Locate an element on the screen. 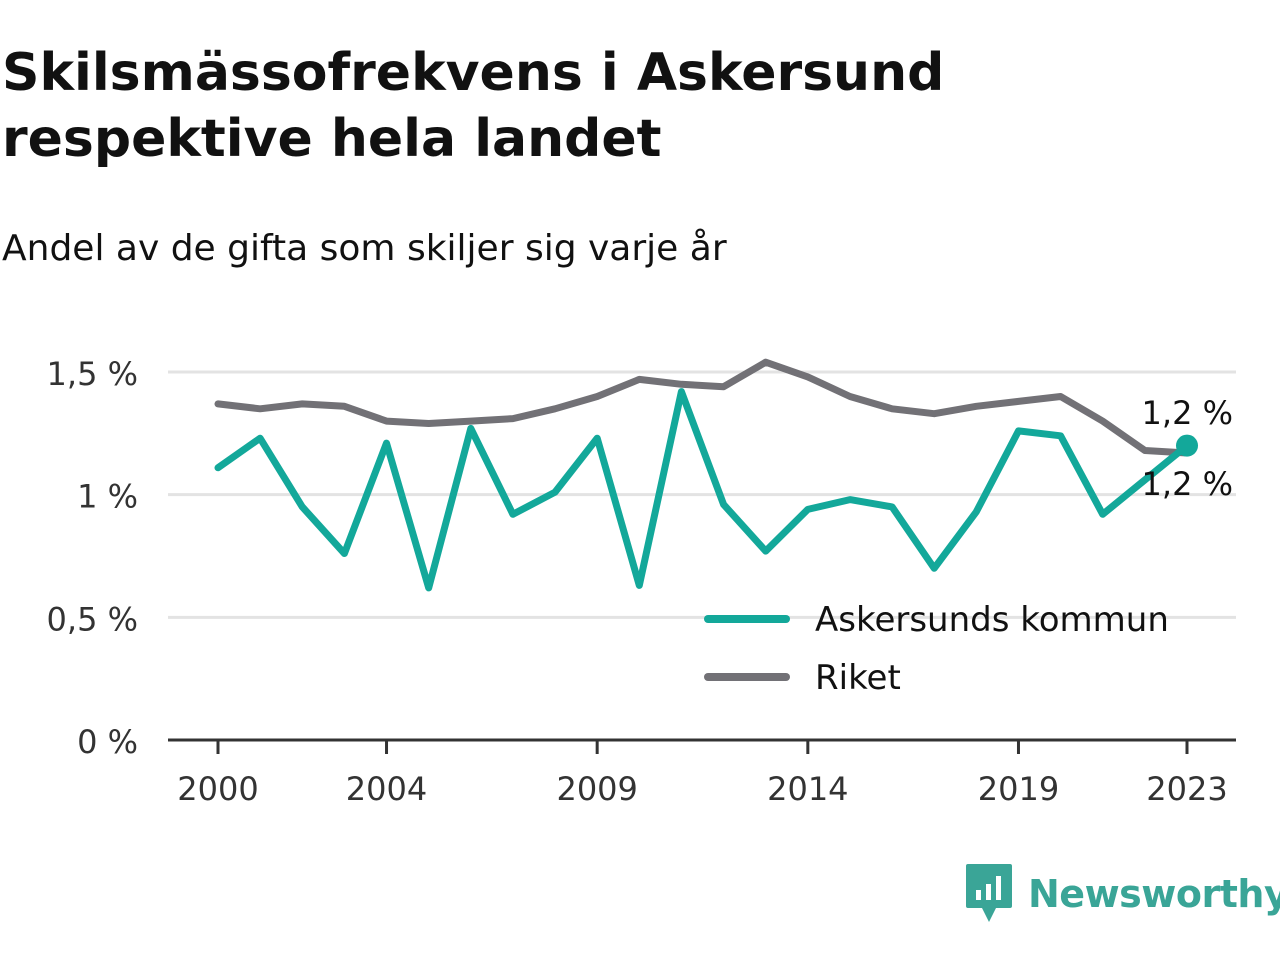  end-labels: 1,2 % 1,2 % is located at coordinates (1187, 448).